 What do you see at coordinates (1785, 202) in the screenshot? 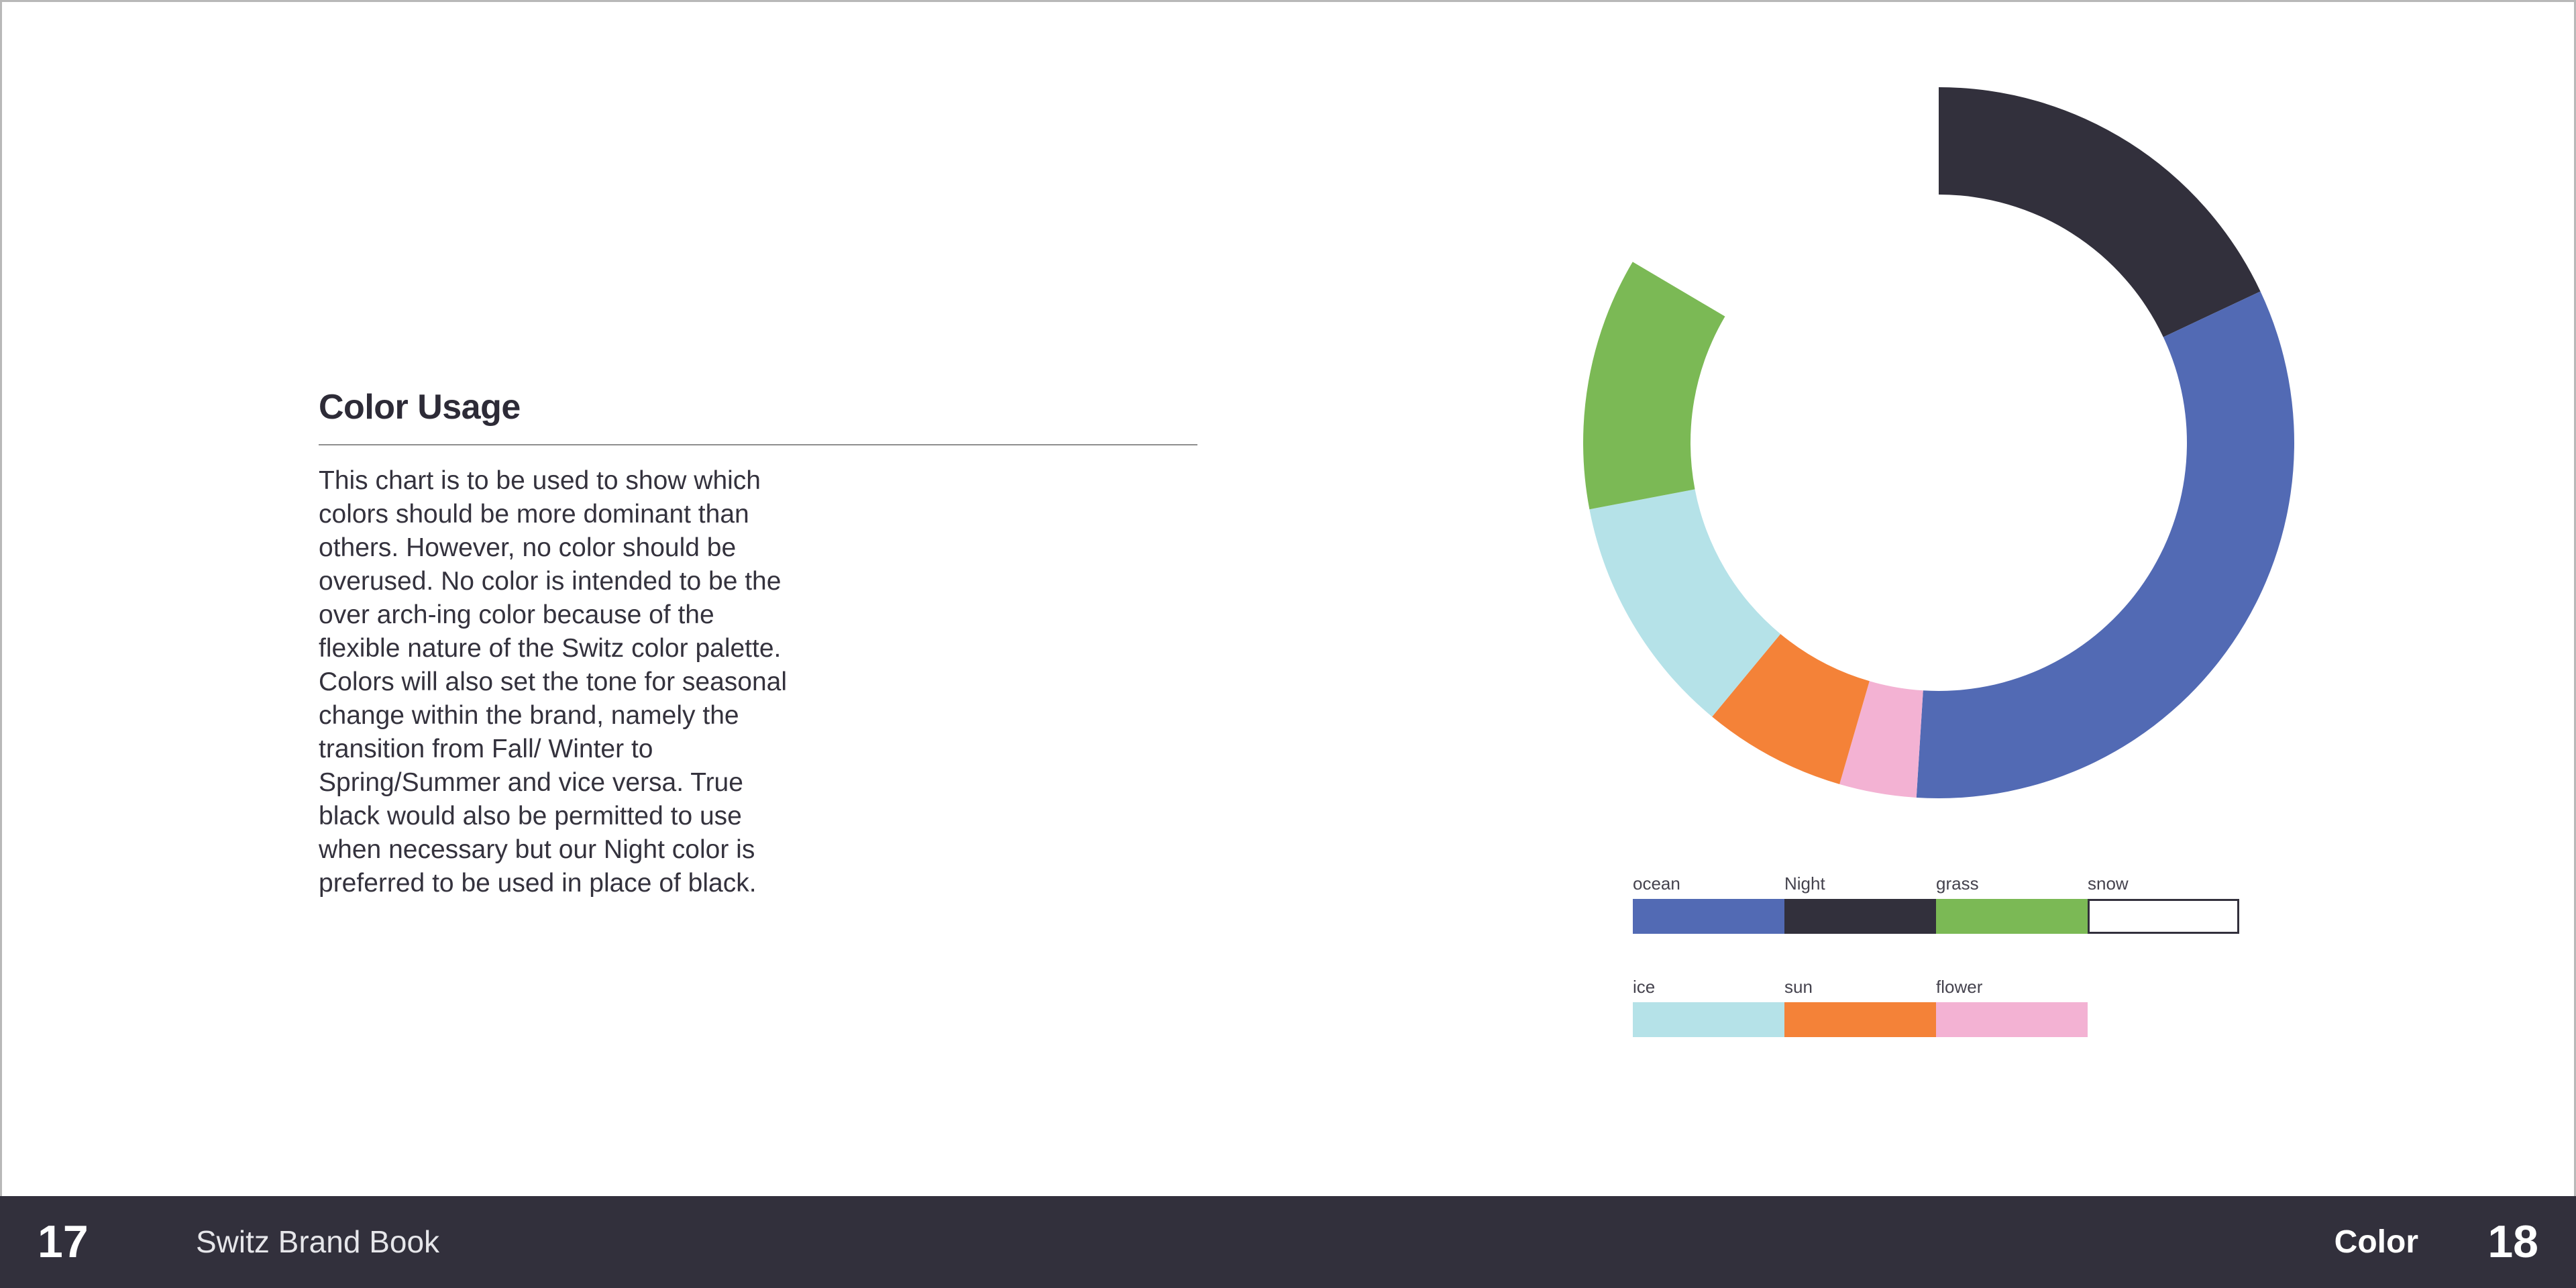
I see `donut-slice-snow` at bounding box center [1785, 202].